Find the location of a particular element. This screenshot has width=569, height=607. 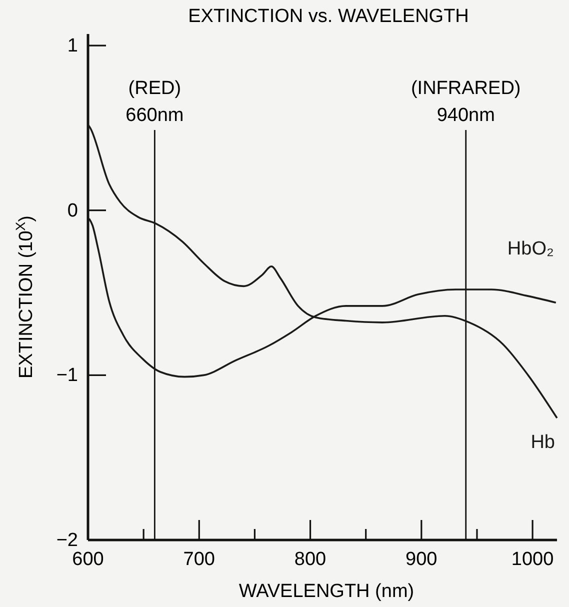

y-tick-label: 0 is located at coordinates (72, 211).